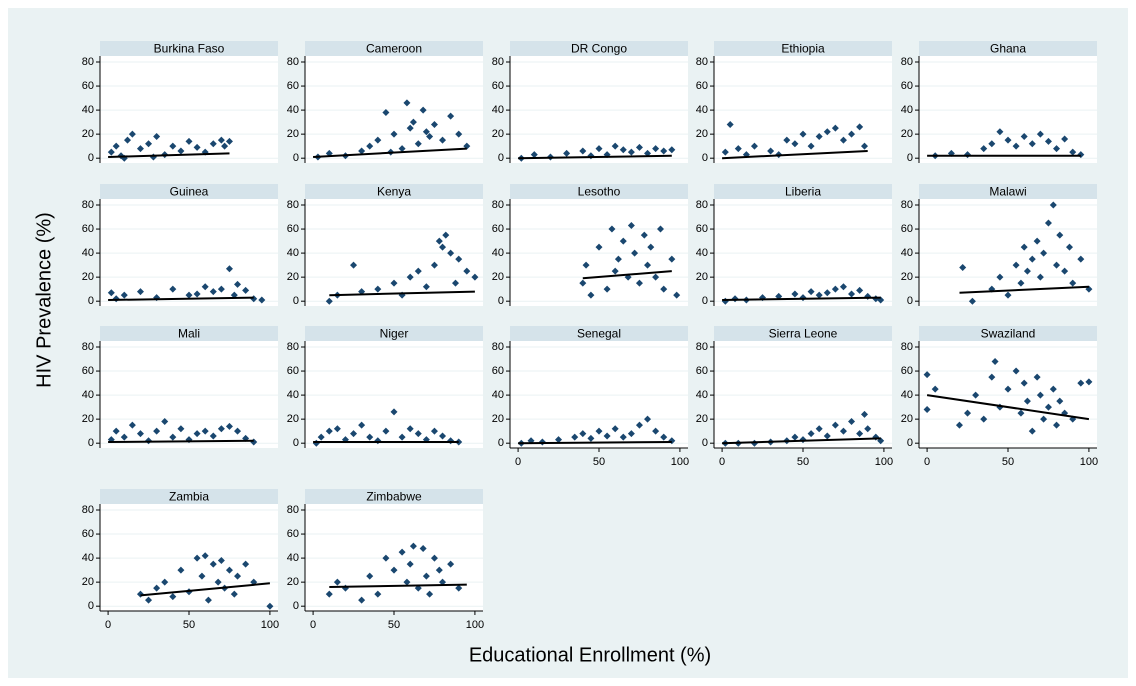  I want to click on x-tick-label: 50, so click(1008, 462).